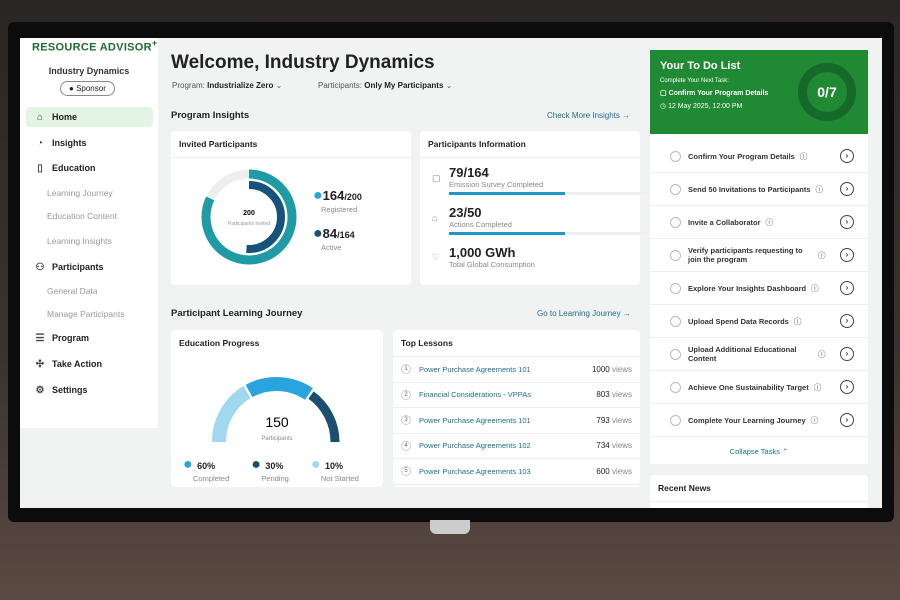 This screenshot has height=600, width=900. I want to click on task-label: Invite a Collaborator, so click(724, 222).